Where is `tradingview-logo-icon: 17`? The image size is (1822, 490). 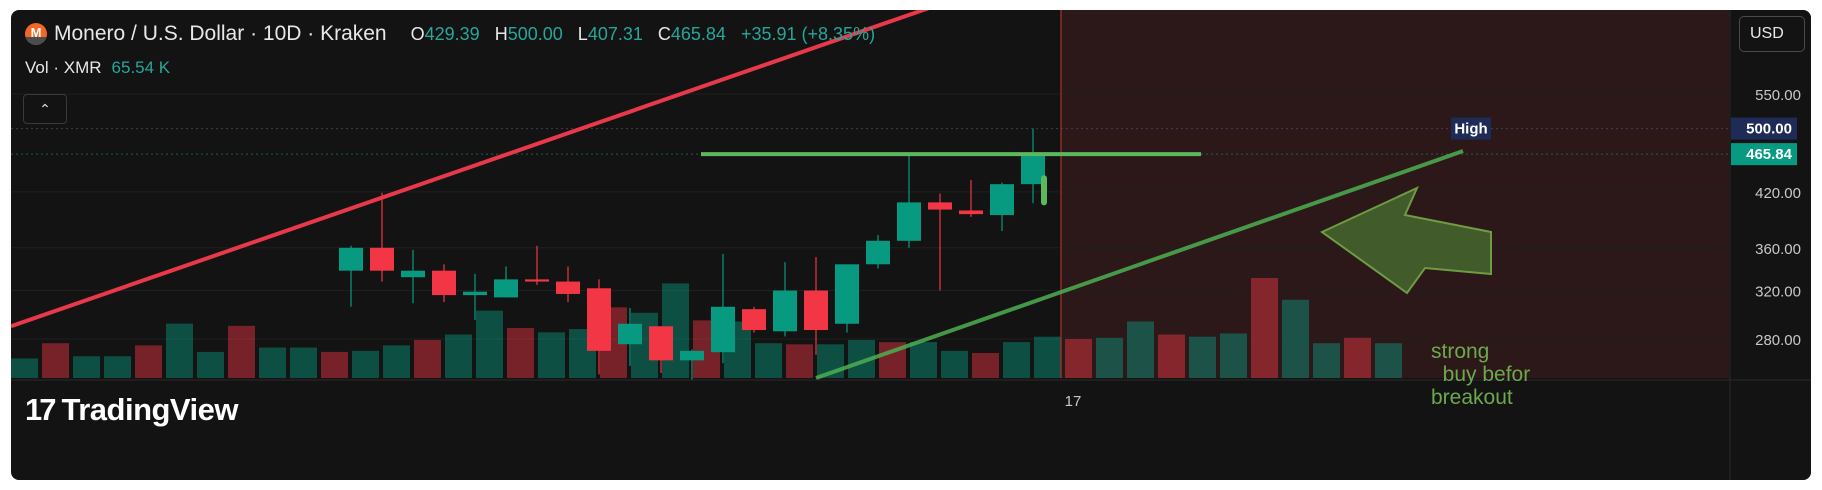
tradingview-logo-icon: 17 is located at coordinates (41, 409).